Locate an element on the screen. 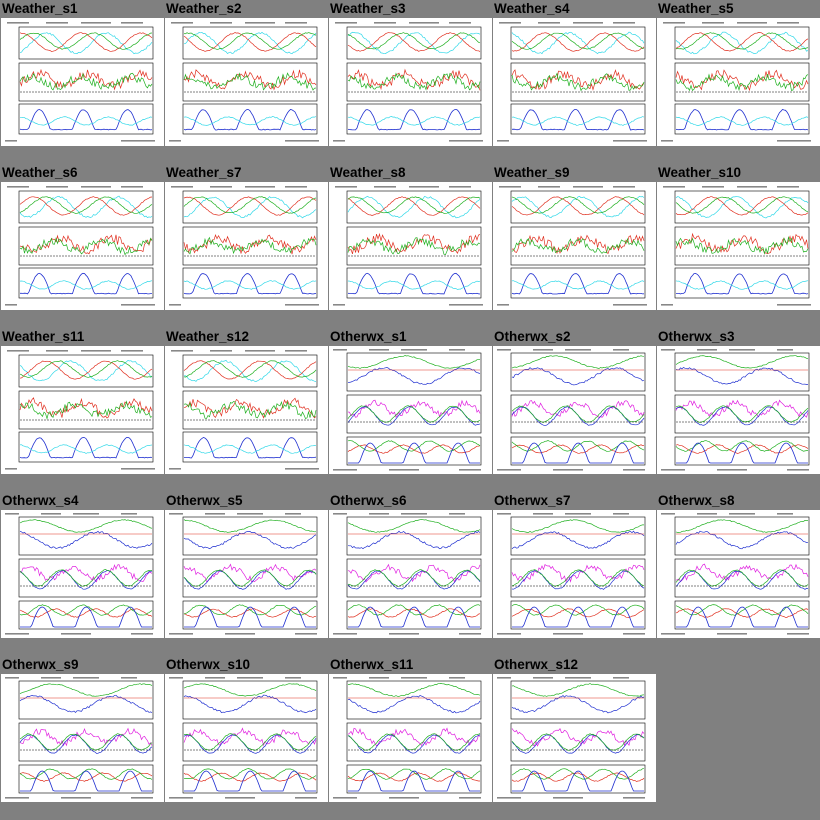 The image size is (820, 820). gallery-item: Otherwx_s7 is located at coordinates (574, 574).